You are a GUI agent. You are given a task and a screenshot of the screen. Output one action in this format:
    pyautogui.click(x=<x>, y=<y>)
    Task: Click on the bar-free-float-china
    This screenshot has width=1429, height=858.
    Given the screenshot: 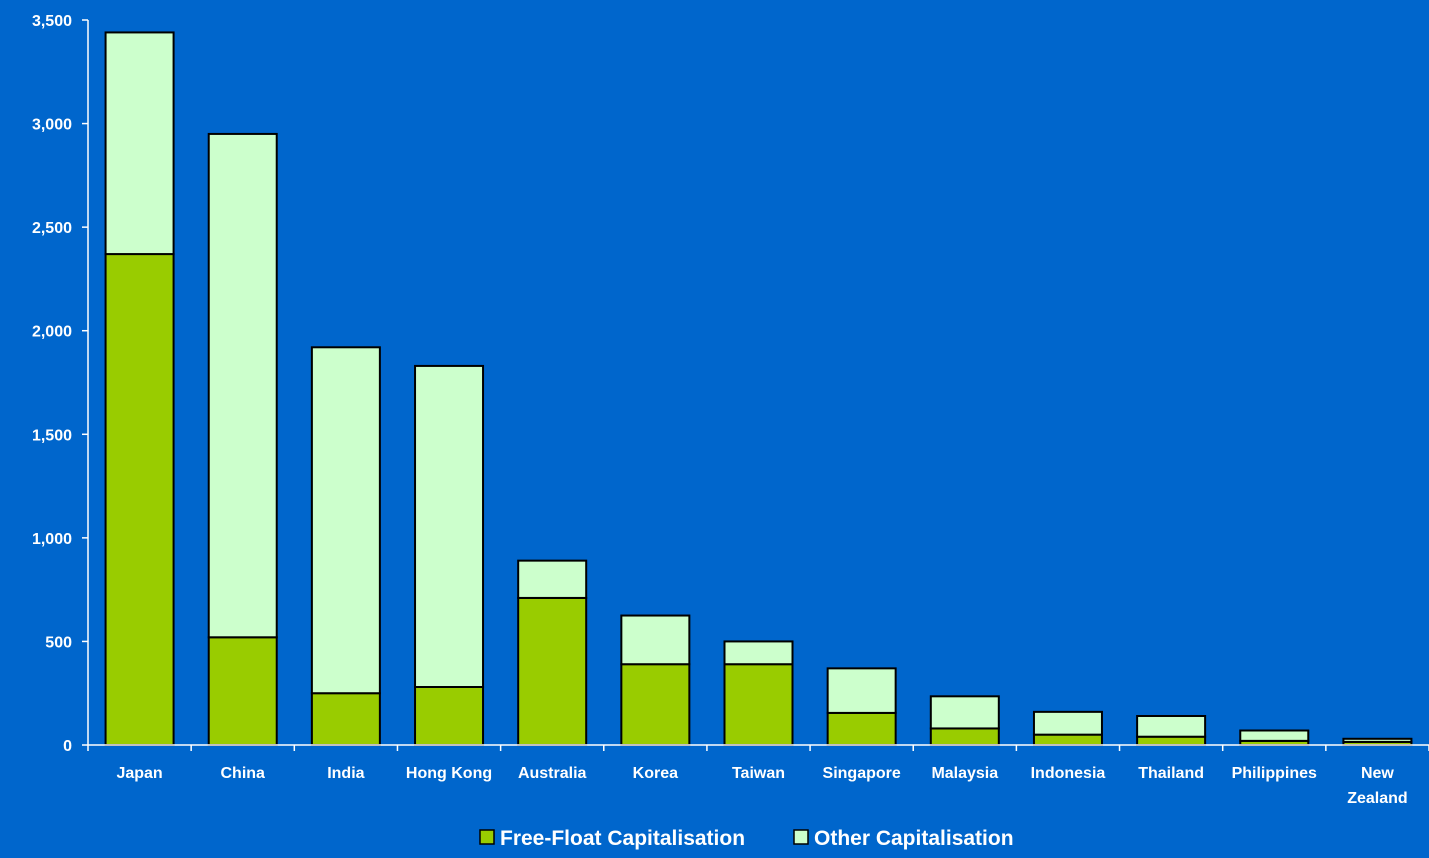 What is the action you would take?
    pyautogui.click(x=242, y=691)
    